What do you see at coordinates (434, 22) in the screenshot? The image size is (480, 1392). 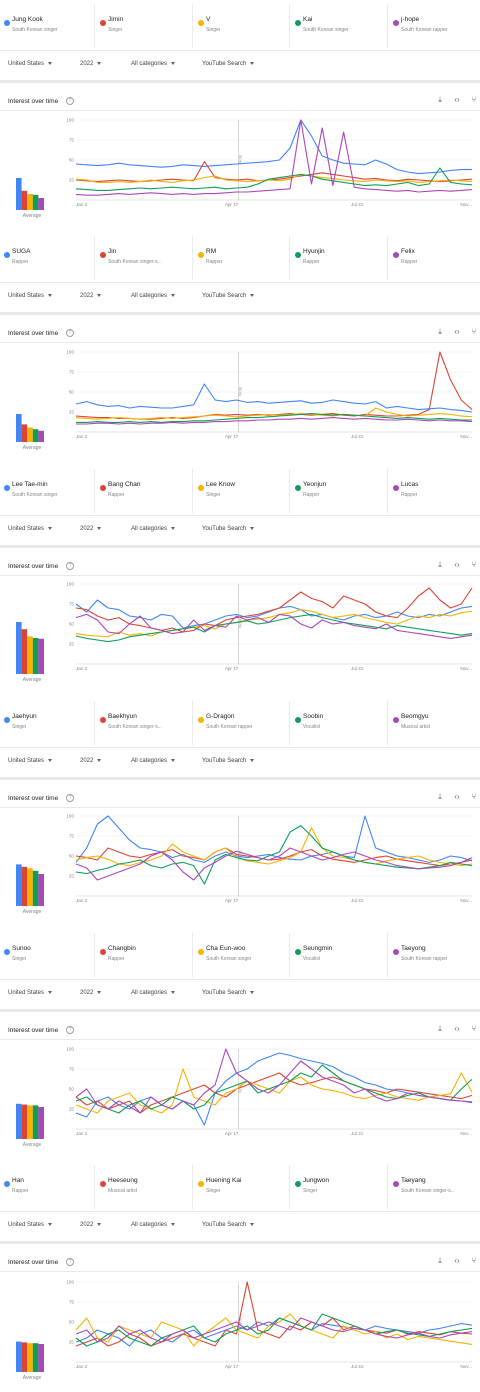 I see `search-term-5: j-hope South Korean rapper` at bounding box center [434, 22].